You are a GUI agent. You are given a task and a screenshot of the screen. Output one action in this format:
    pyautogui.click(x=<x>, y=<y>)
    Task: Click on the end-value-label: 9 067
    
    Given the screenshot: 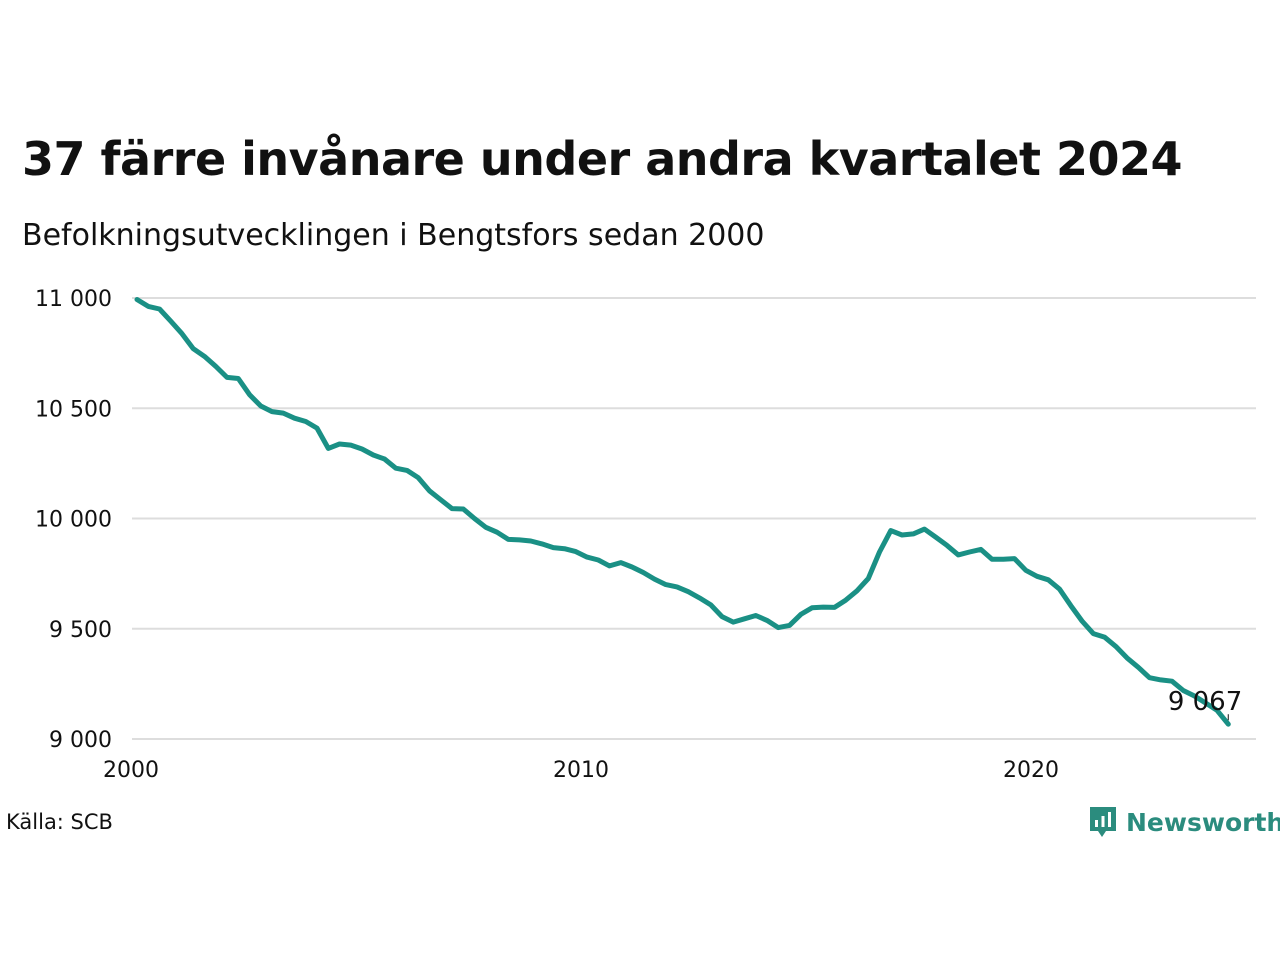 What is the action you would take?
    pyautogui.click(x=1205, y=702)
    